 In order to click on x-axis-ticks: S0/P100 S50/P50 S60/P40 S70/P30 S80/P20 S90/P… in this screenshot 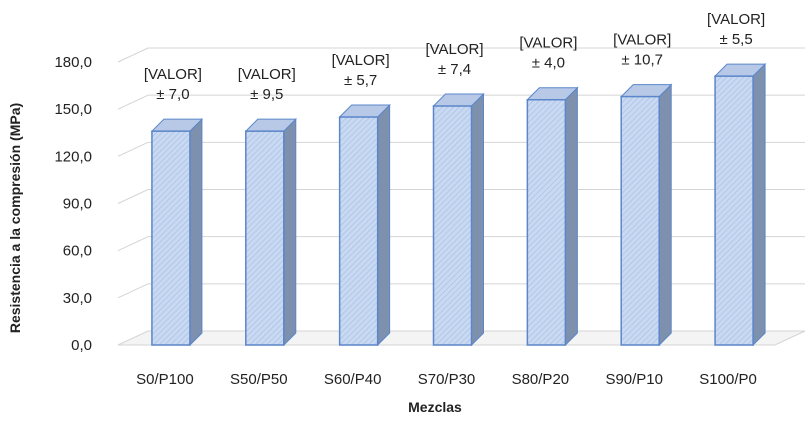, I will do `click(446, 379)`.